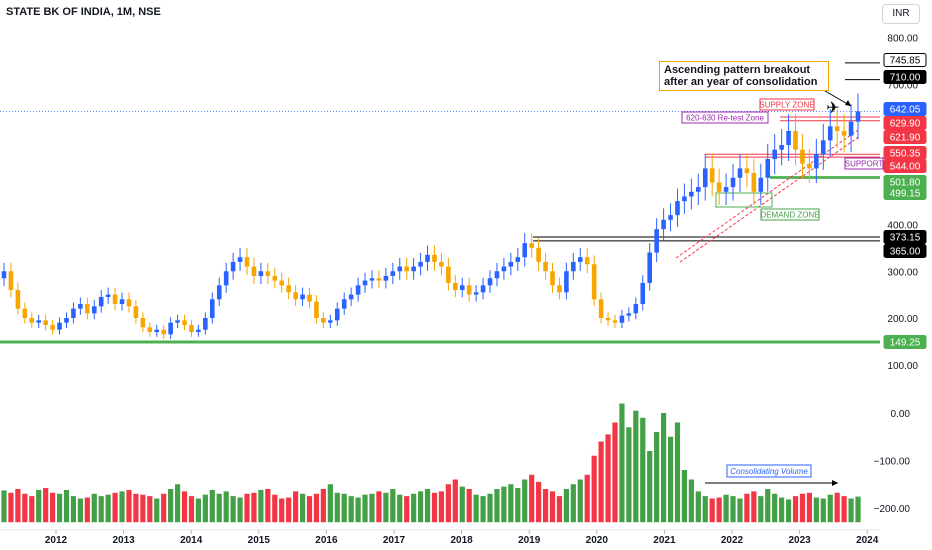 The width and height of the screenshot is (932, 550). I want to click on price-tick-label: 700.00, so click(902, 85).